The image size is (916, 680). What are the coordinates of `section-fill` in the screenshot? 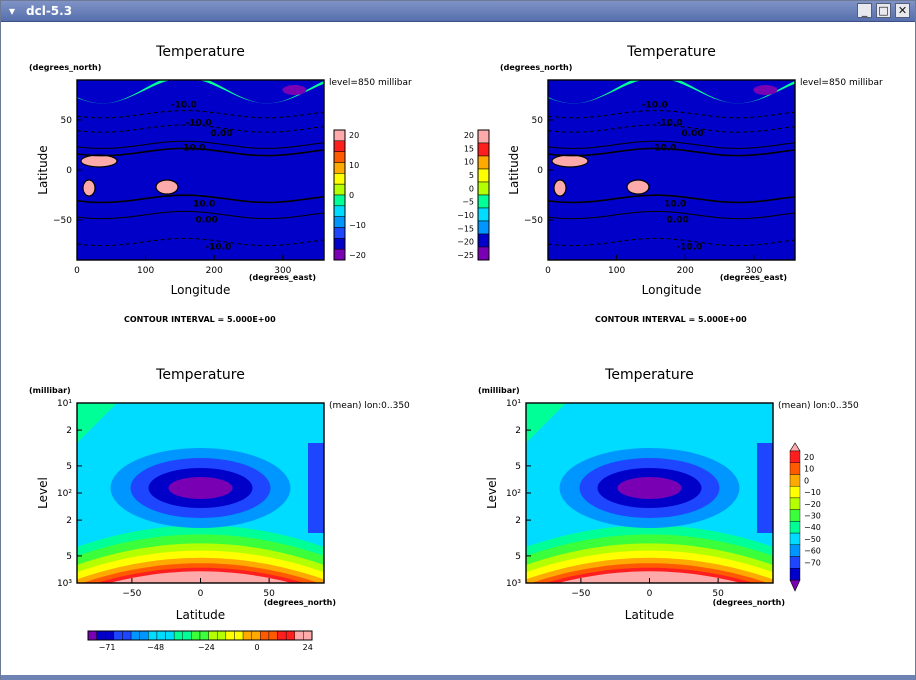 It's located at (649, 493).